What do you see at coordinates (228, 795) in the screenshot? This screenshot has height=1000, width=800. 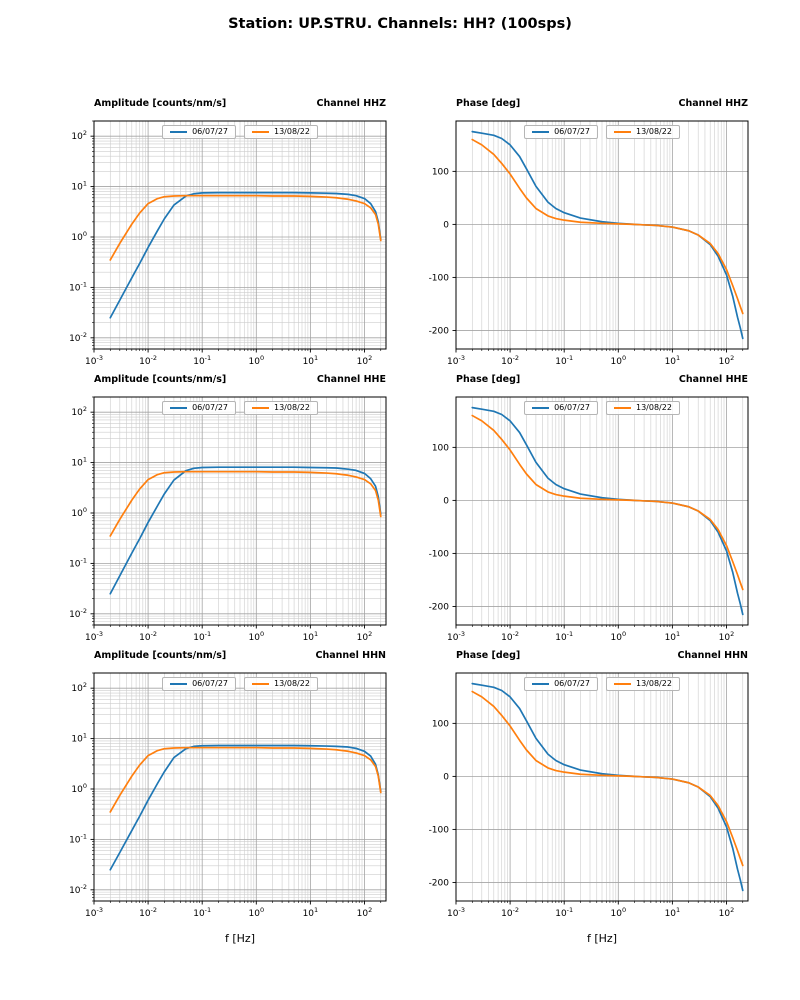 I see `amplitude-plot-hhn: 10⁻³ 10⁻² 10⁻¹ 10⁰ 10¹ 10² 10⁻² 10⁻¹ 10⁰ 10¹ 10²` at bounding box center [228, 795].